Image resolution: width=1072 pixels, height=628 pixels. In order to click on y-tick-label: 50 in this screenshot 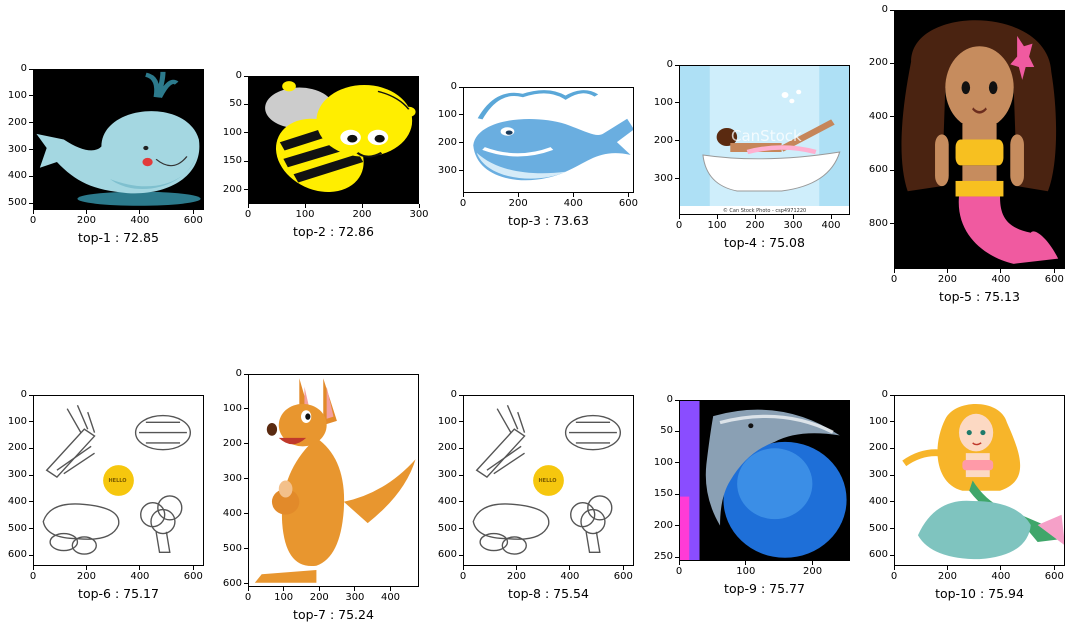, I will do `click(666, 431)`.